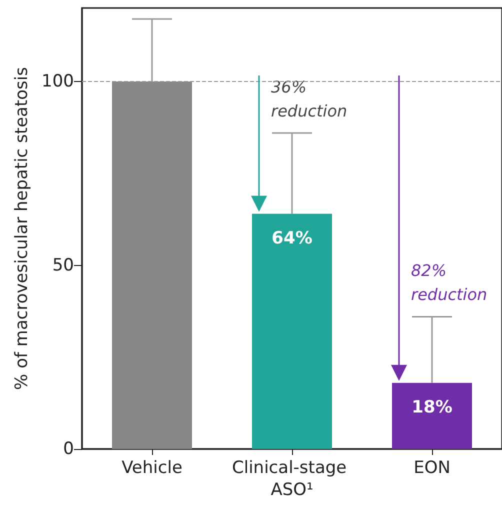 The height and width of the screenshot is (522, 502). I want to click on y-axis-title: % of macrovesicular hepatic steatosis, so click(22, 228).